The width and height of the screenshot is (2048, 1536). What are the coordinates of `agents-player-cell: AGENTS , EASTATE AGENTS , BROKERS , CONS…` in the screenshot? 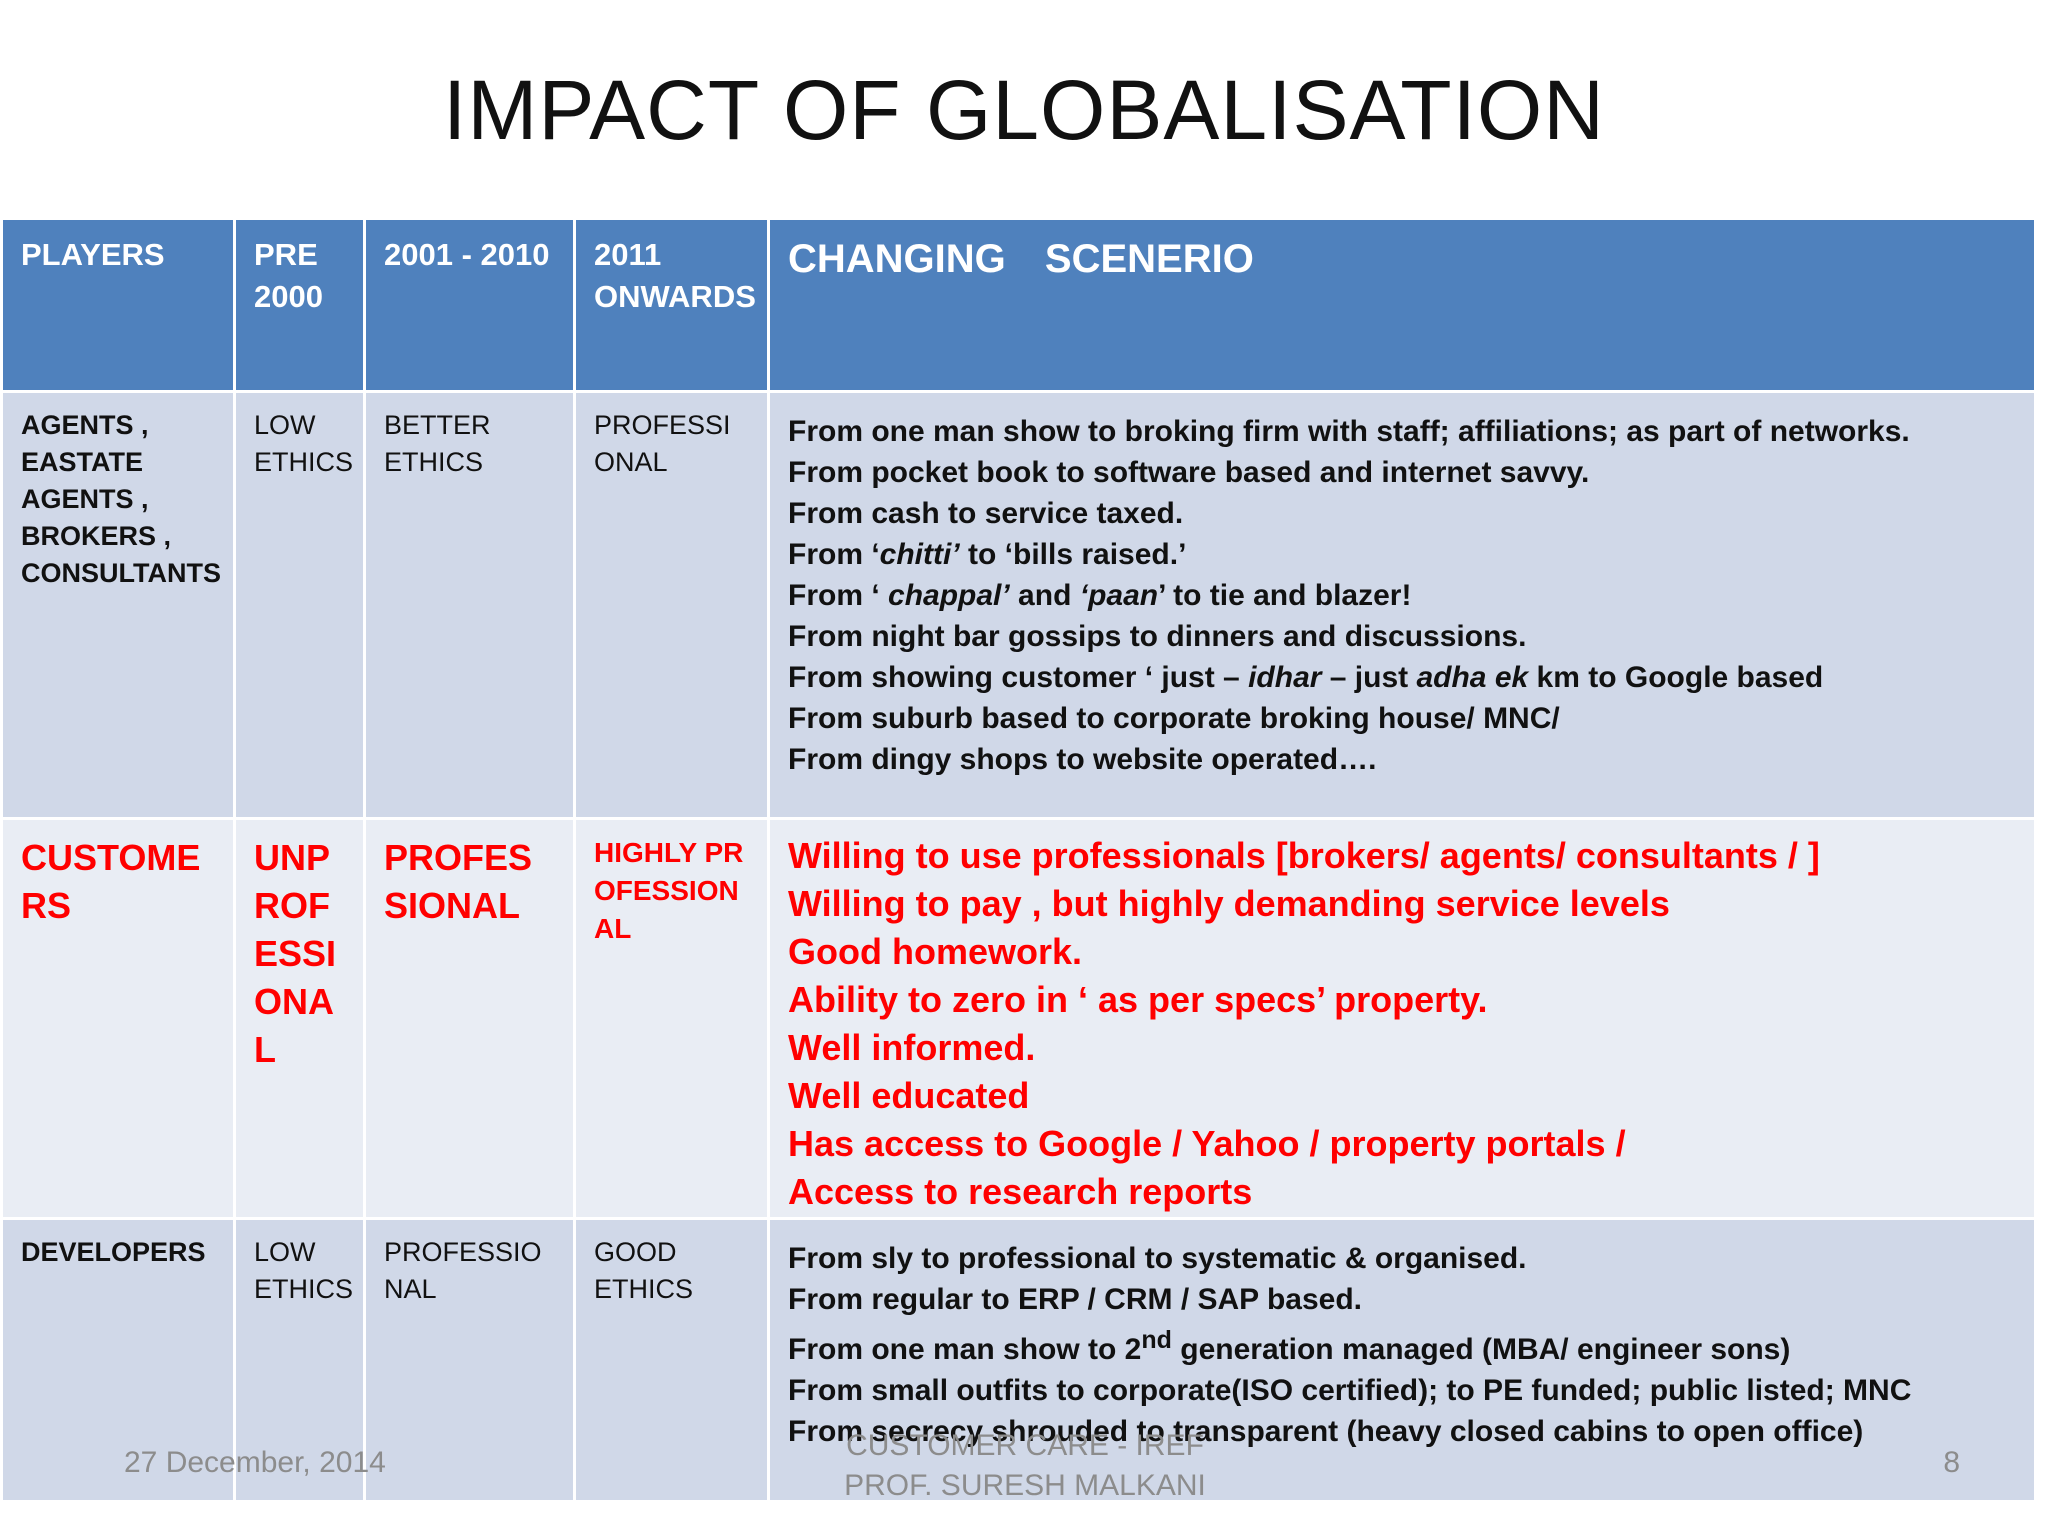 It's located at (118, 605).